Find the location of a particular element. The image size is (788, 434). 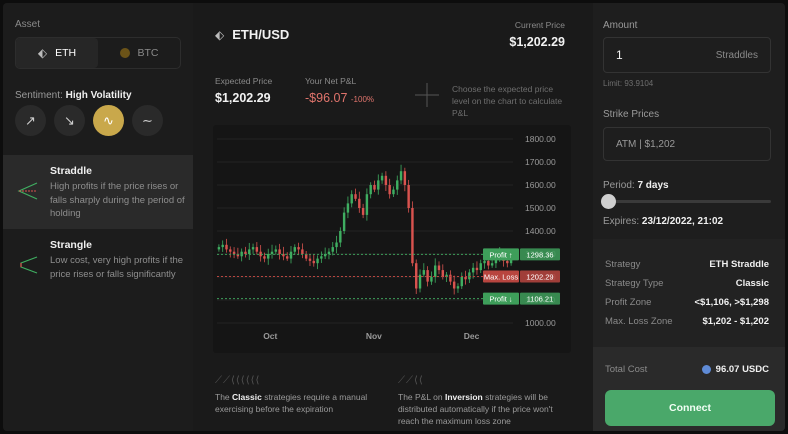

asset-toggle: ⬖ ETH BTC is located at coordinates (98, 53).